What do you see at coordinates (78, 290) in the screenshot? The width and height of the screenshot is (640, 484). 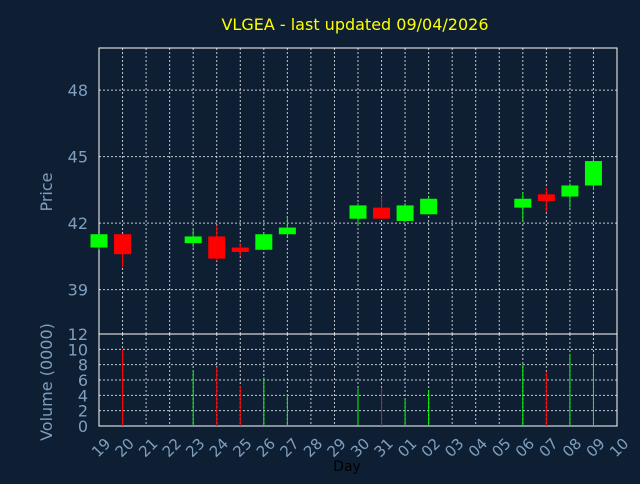 I see `price-tick-label: 39` at bounding box center [78, 290].